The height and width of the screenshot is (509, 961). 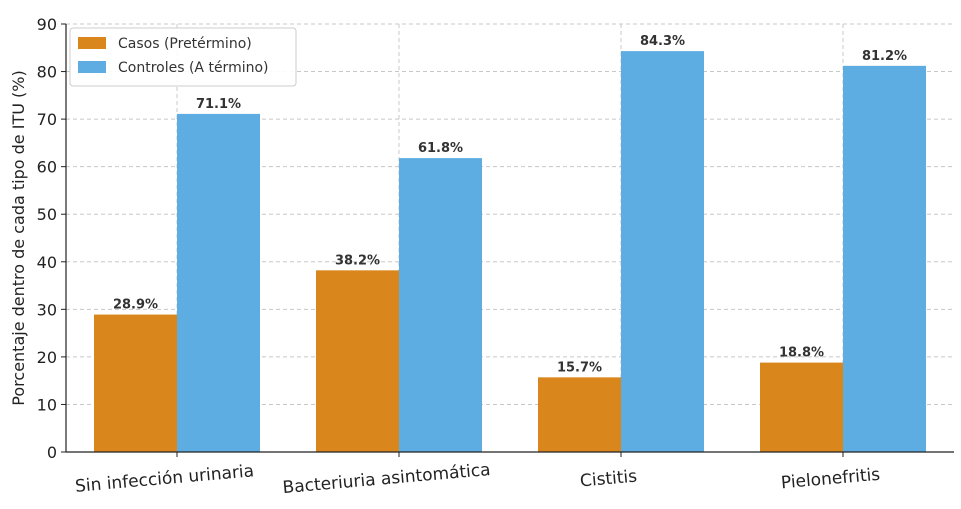 I want to click on y-ticks: 0 10 20 30 40 50 60 70 80 90, so click(x=51, y=238).